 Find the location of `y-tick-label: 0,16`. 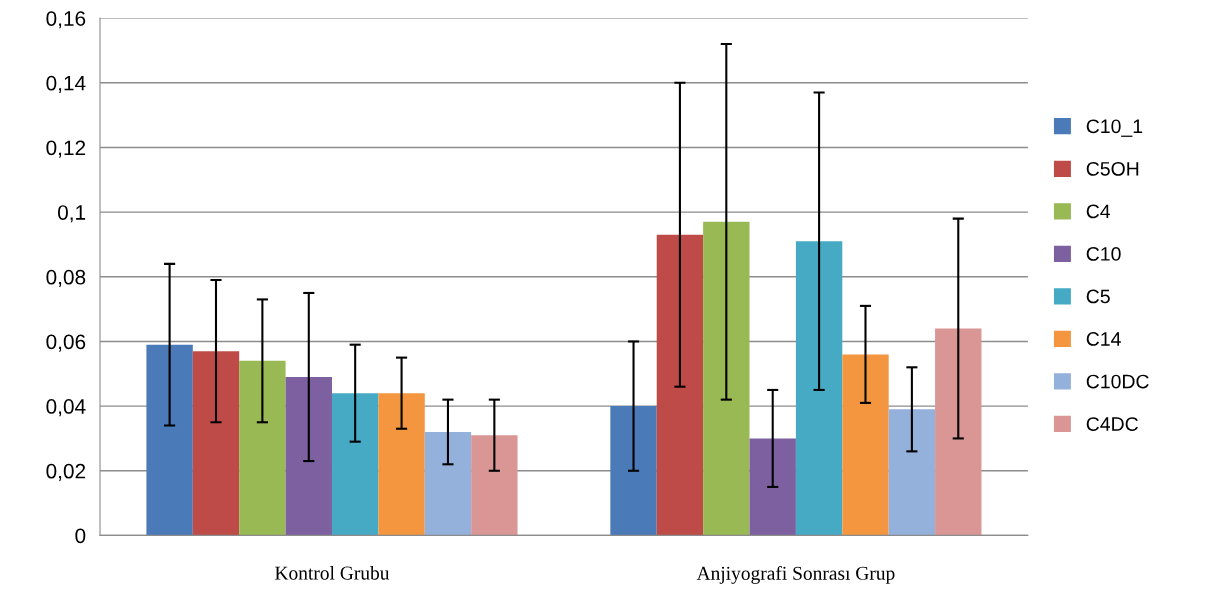

y-tick-label: 0,16 is located at coordinates (66, 20).